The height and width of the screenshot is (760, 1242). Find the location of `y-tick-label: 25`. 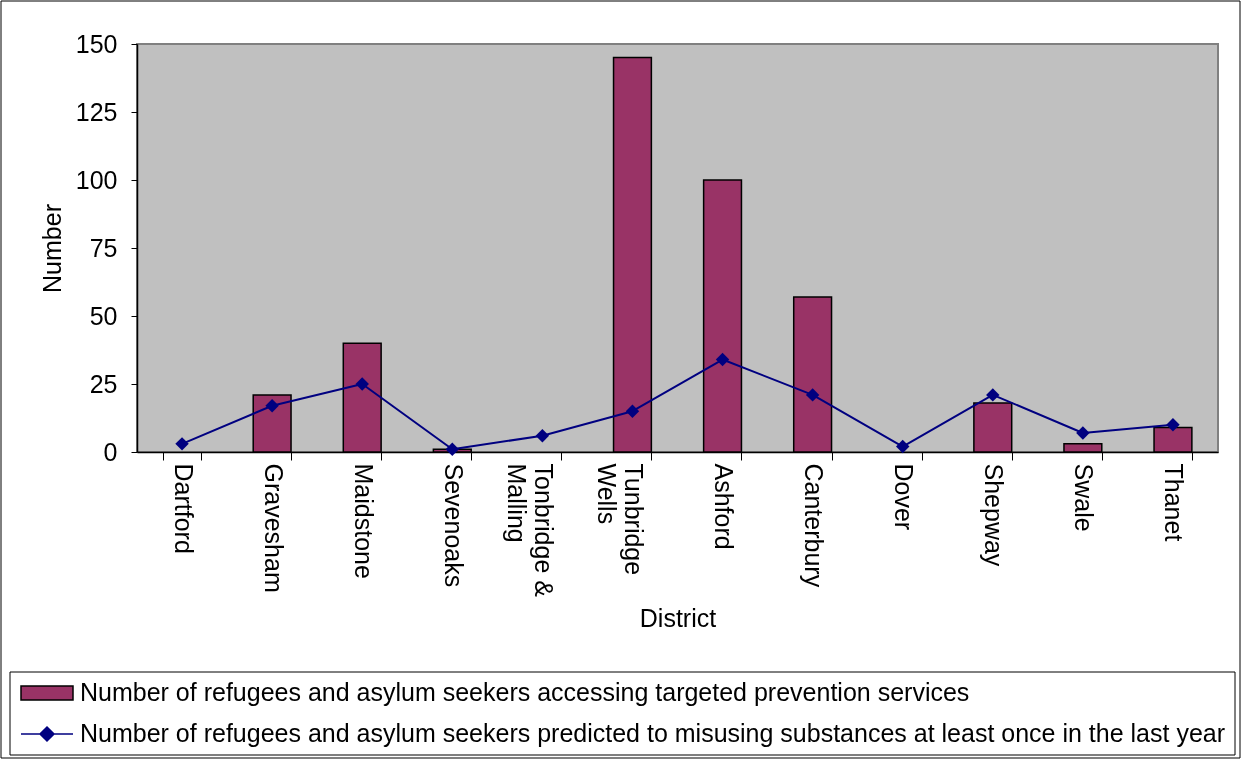

y-tick-label: 25 is located at coordinates (103, 383).